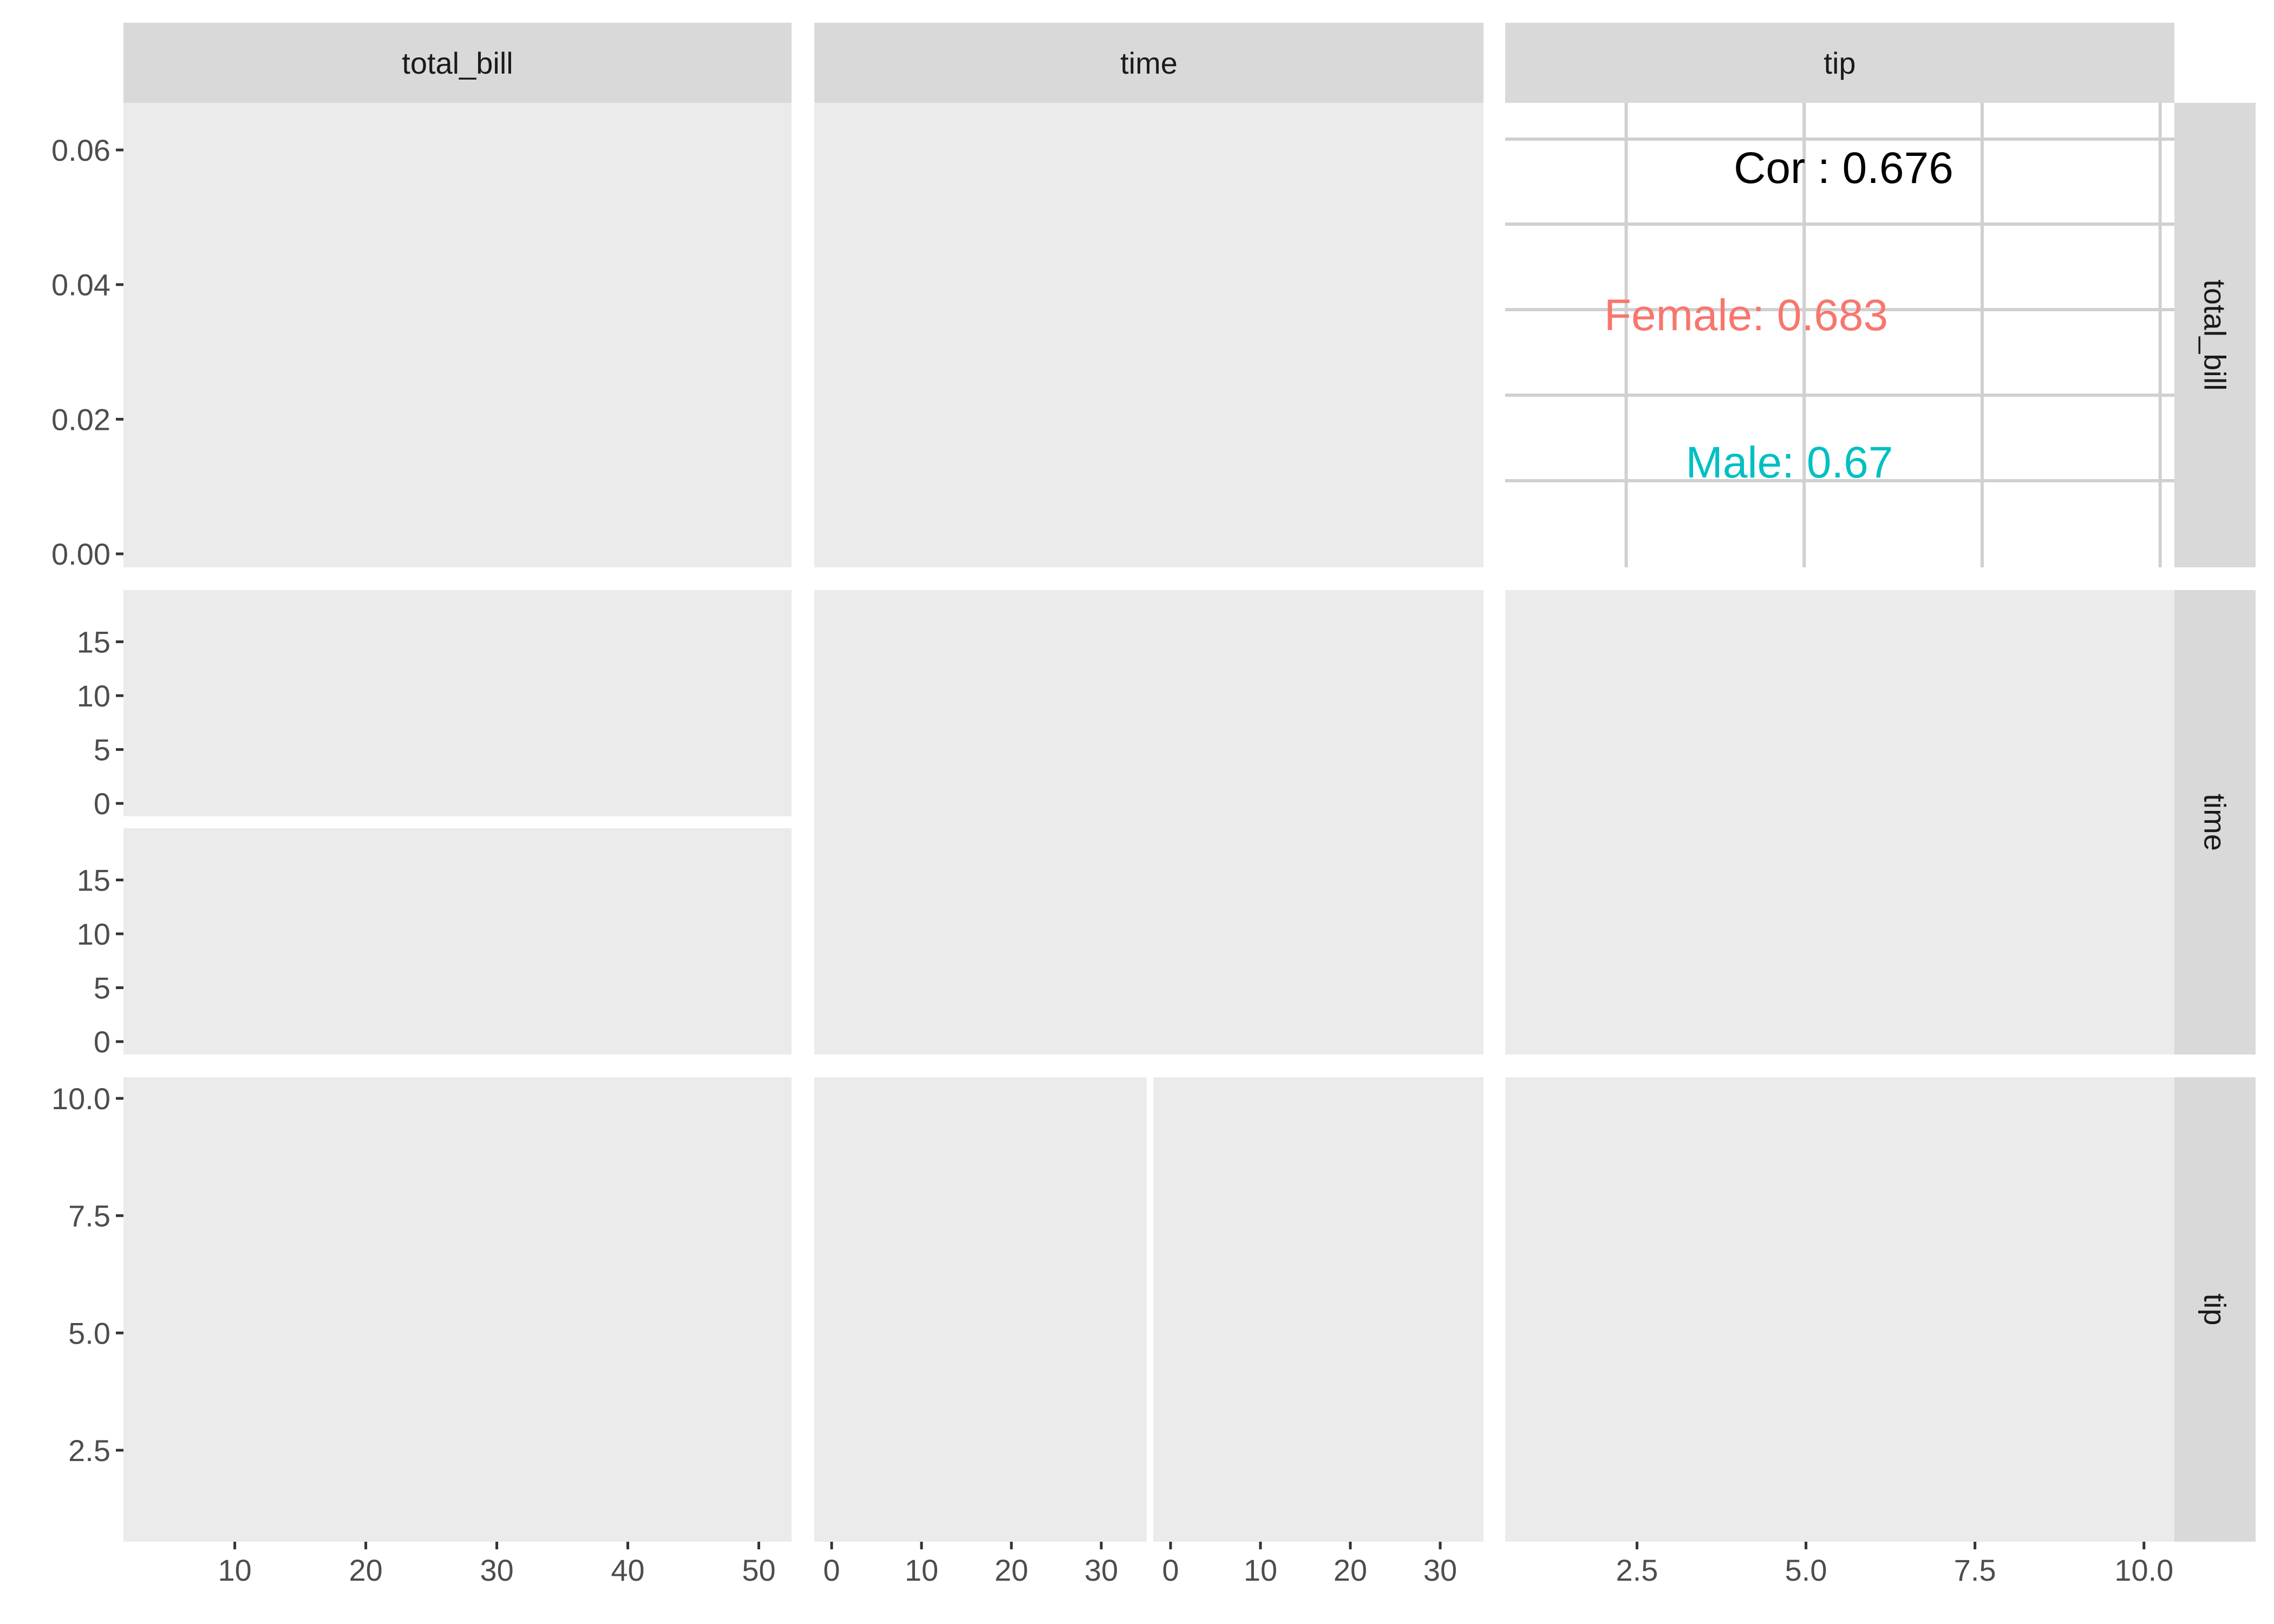 This screenshot has width=2274, height=1624. I want to click on y-tick-label: 0.06, so click(80, 150).